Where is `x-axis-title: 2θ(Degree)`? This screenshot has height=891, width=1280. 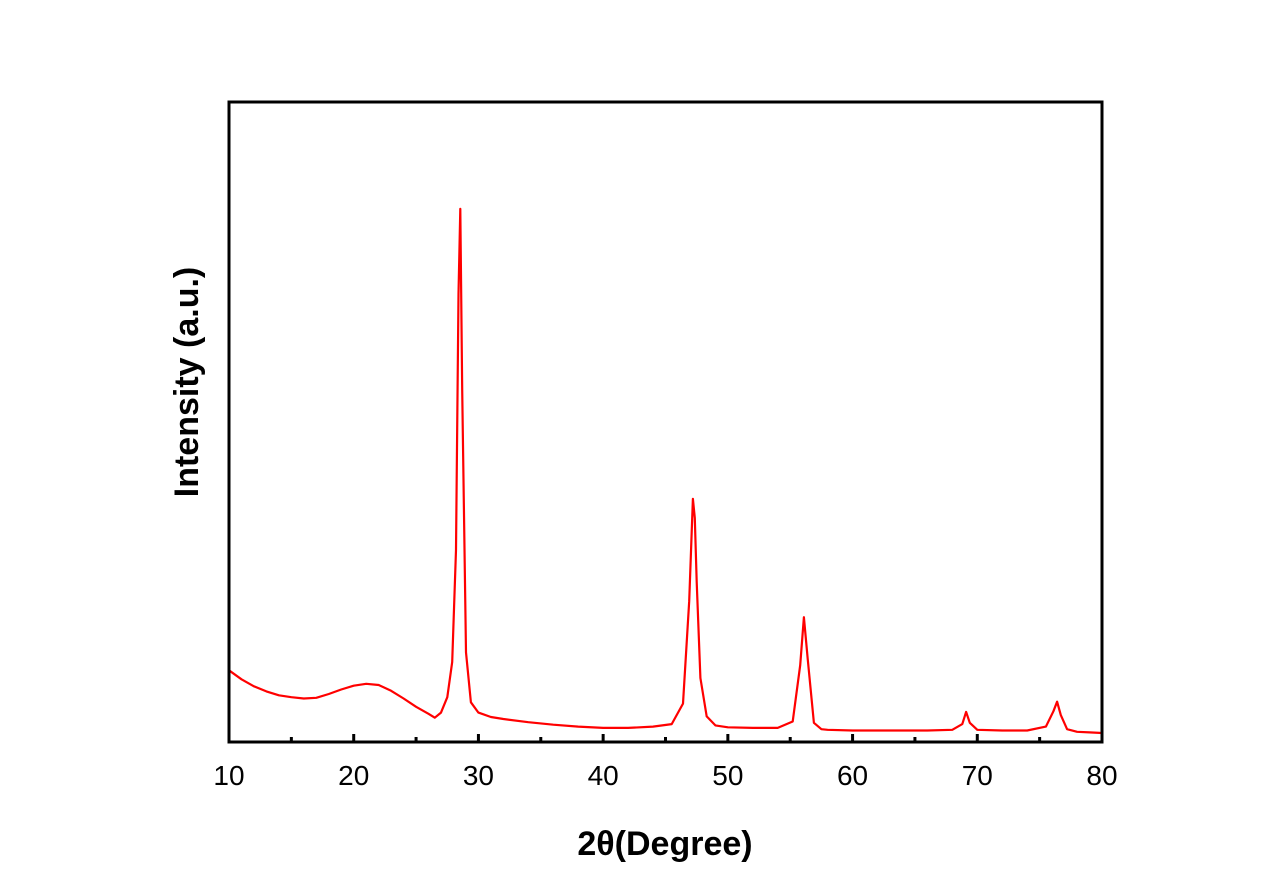
x-axis-title: 2θ(Degree) is located at coordinates (664, 844).